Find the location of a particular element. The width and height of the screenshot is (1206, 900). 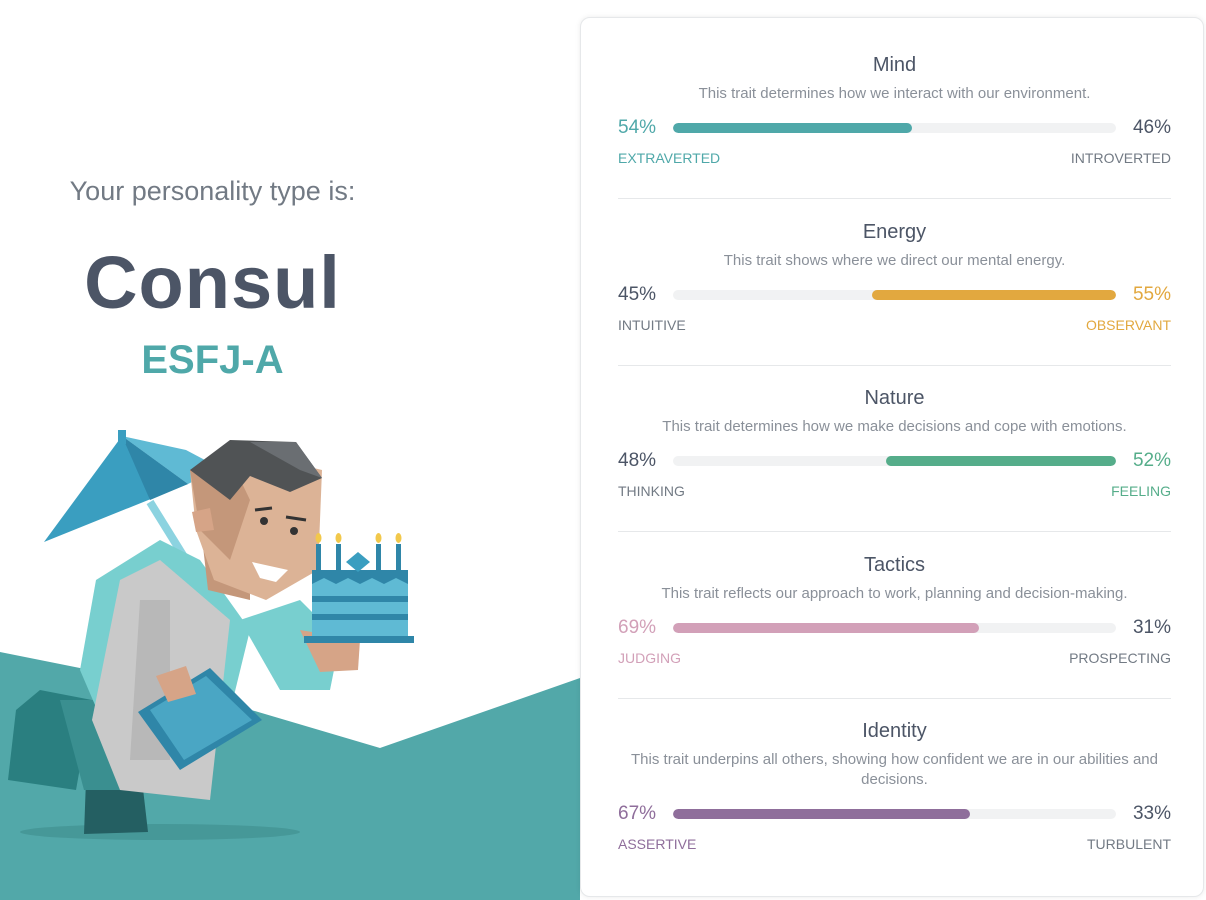

left-percentage: 48% is located at coordinates (637, 460).